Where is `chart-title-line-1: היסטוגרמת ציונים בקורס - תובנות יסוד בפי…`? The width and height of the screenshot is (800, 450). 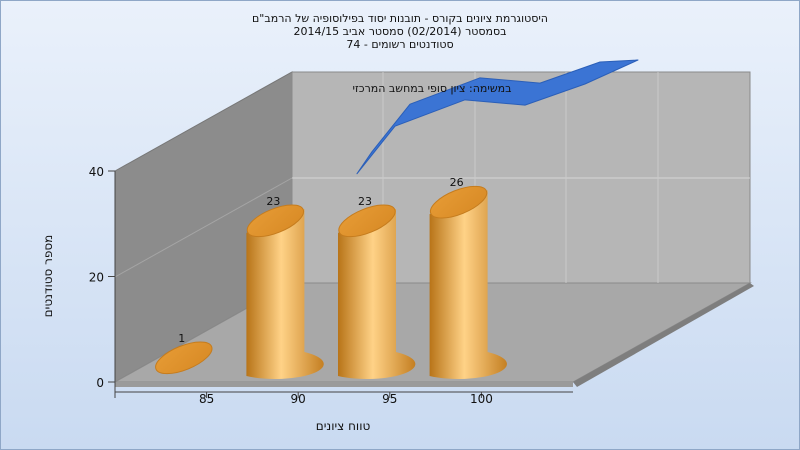
chart-title-line-1: היסטוגרמת ציונים בקורס - תובנות יסוד בפי… is located at coordinates (400, 18).